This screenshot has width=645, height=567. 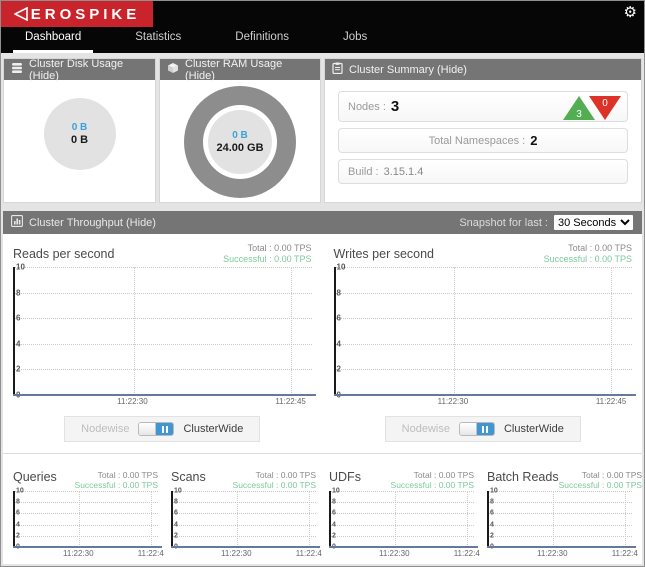 I want to click on summary-panel-title: Cluster Summary (Hide), so click(x=408, y=69).